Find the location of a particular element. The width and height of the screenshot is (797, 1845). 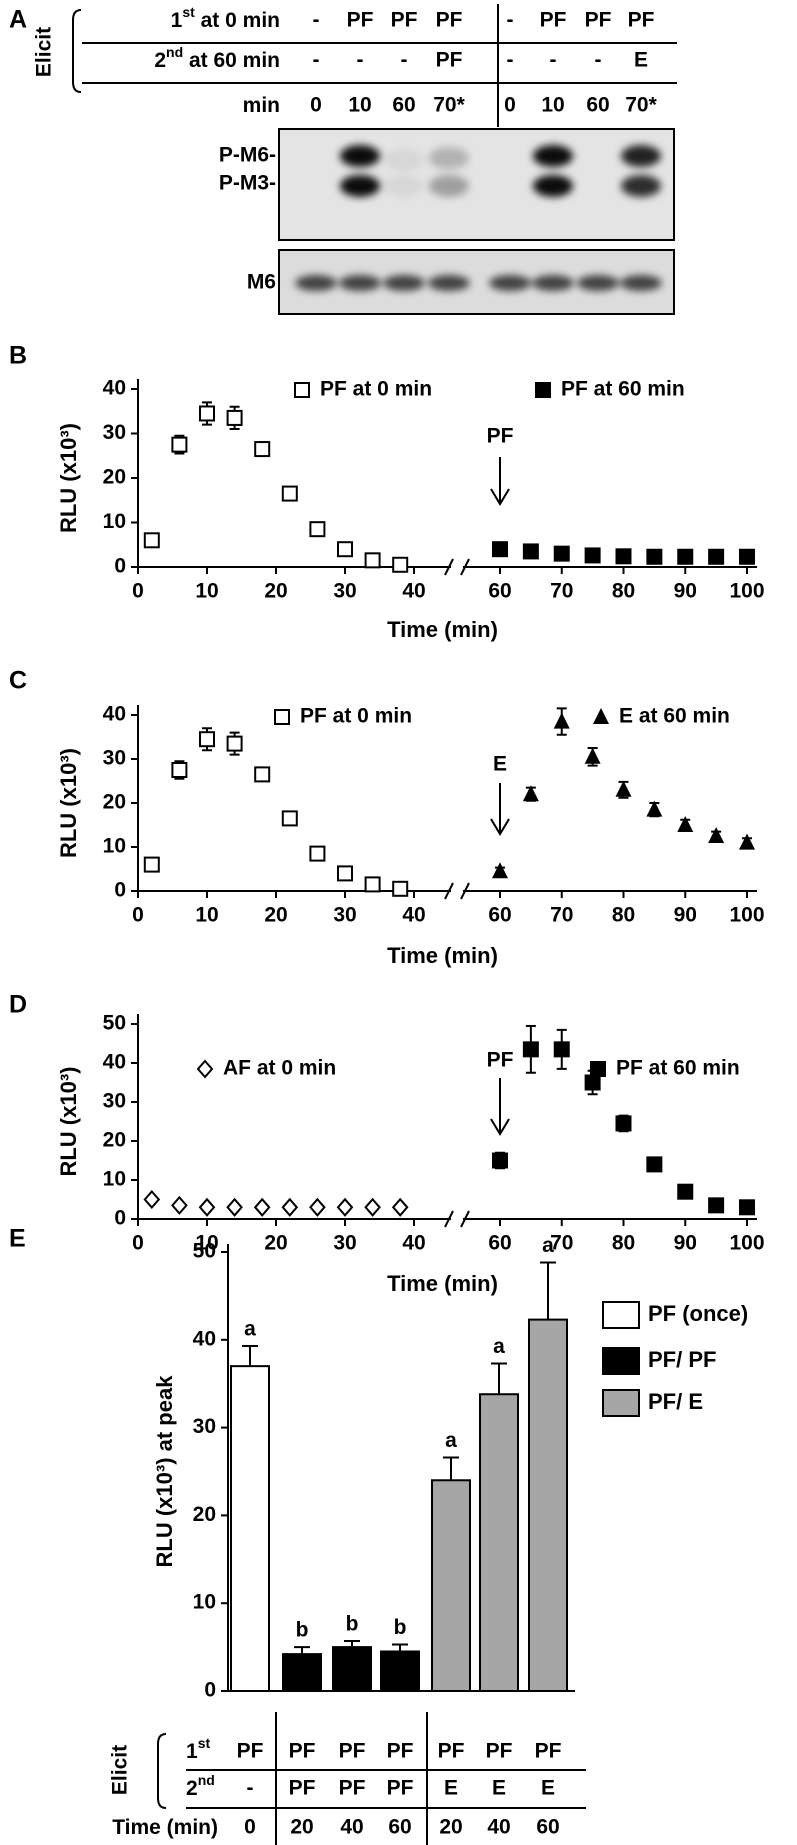

legend-label: PF/ E is located at coordinates (675, 1401).